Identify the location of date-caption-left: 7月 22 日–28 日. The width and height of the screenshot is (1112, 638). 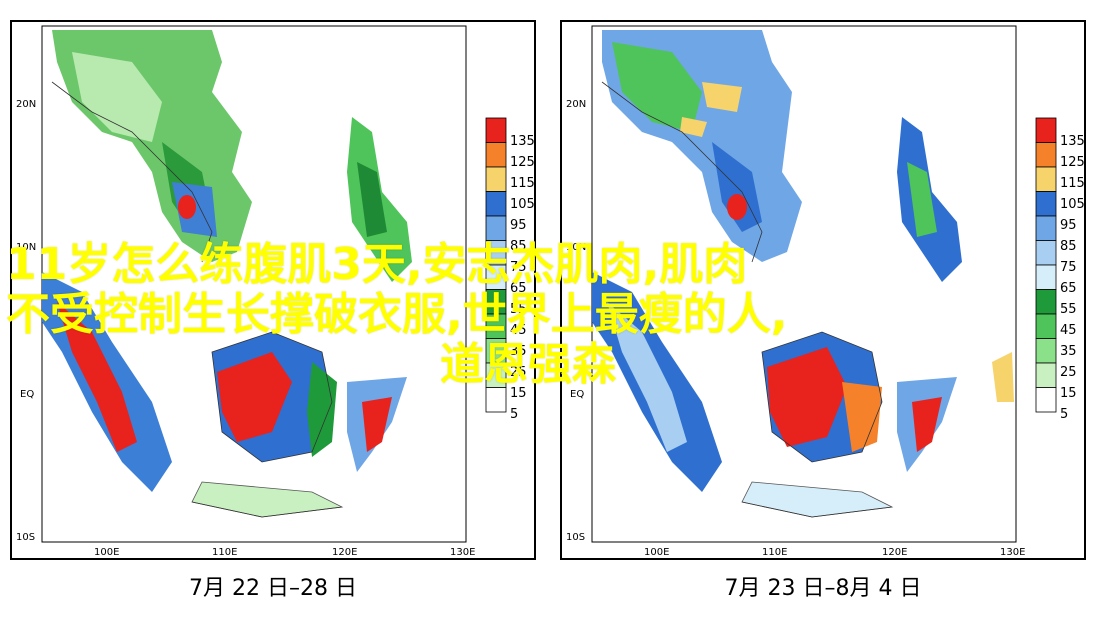
(273, 588).